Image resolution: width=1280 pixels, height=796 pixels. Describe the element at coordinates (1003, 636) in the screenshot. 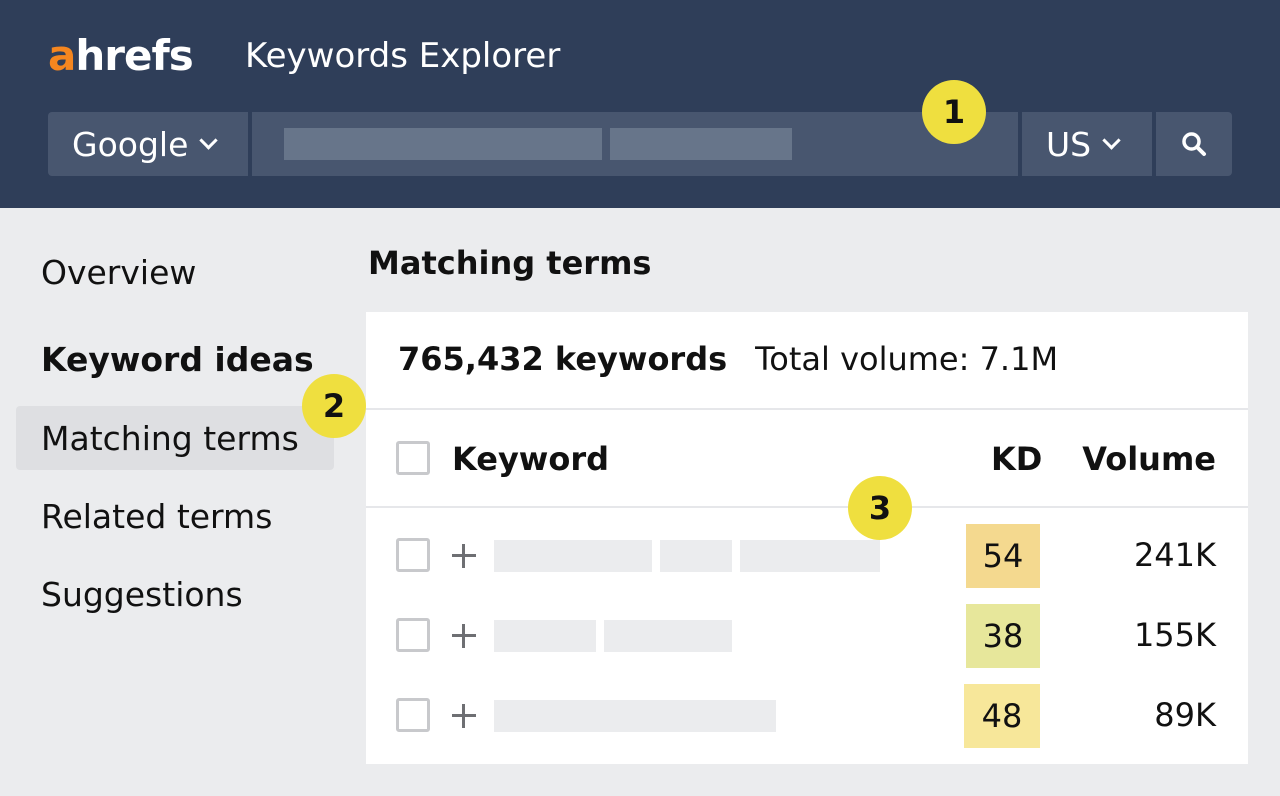

I see `kd-score: 38` at that location.